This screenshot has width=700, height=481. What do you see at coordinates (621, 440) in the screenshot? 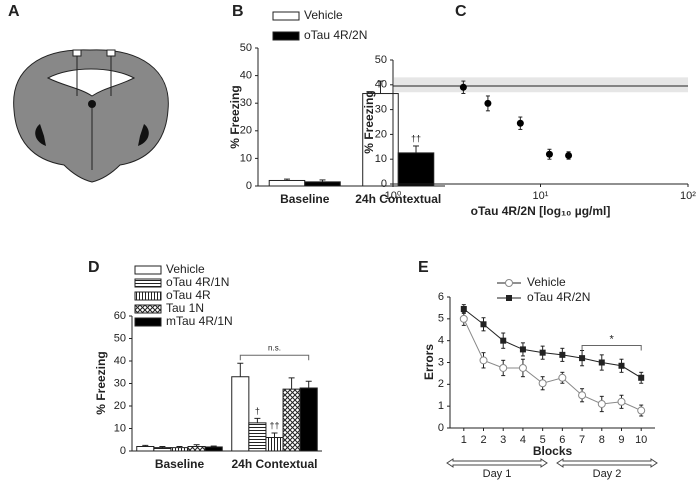
I see `x-tick-label: 9` at bounding box center [621, 440].